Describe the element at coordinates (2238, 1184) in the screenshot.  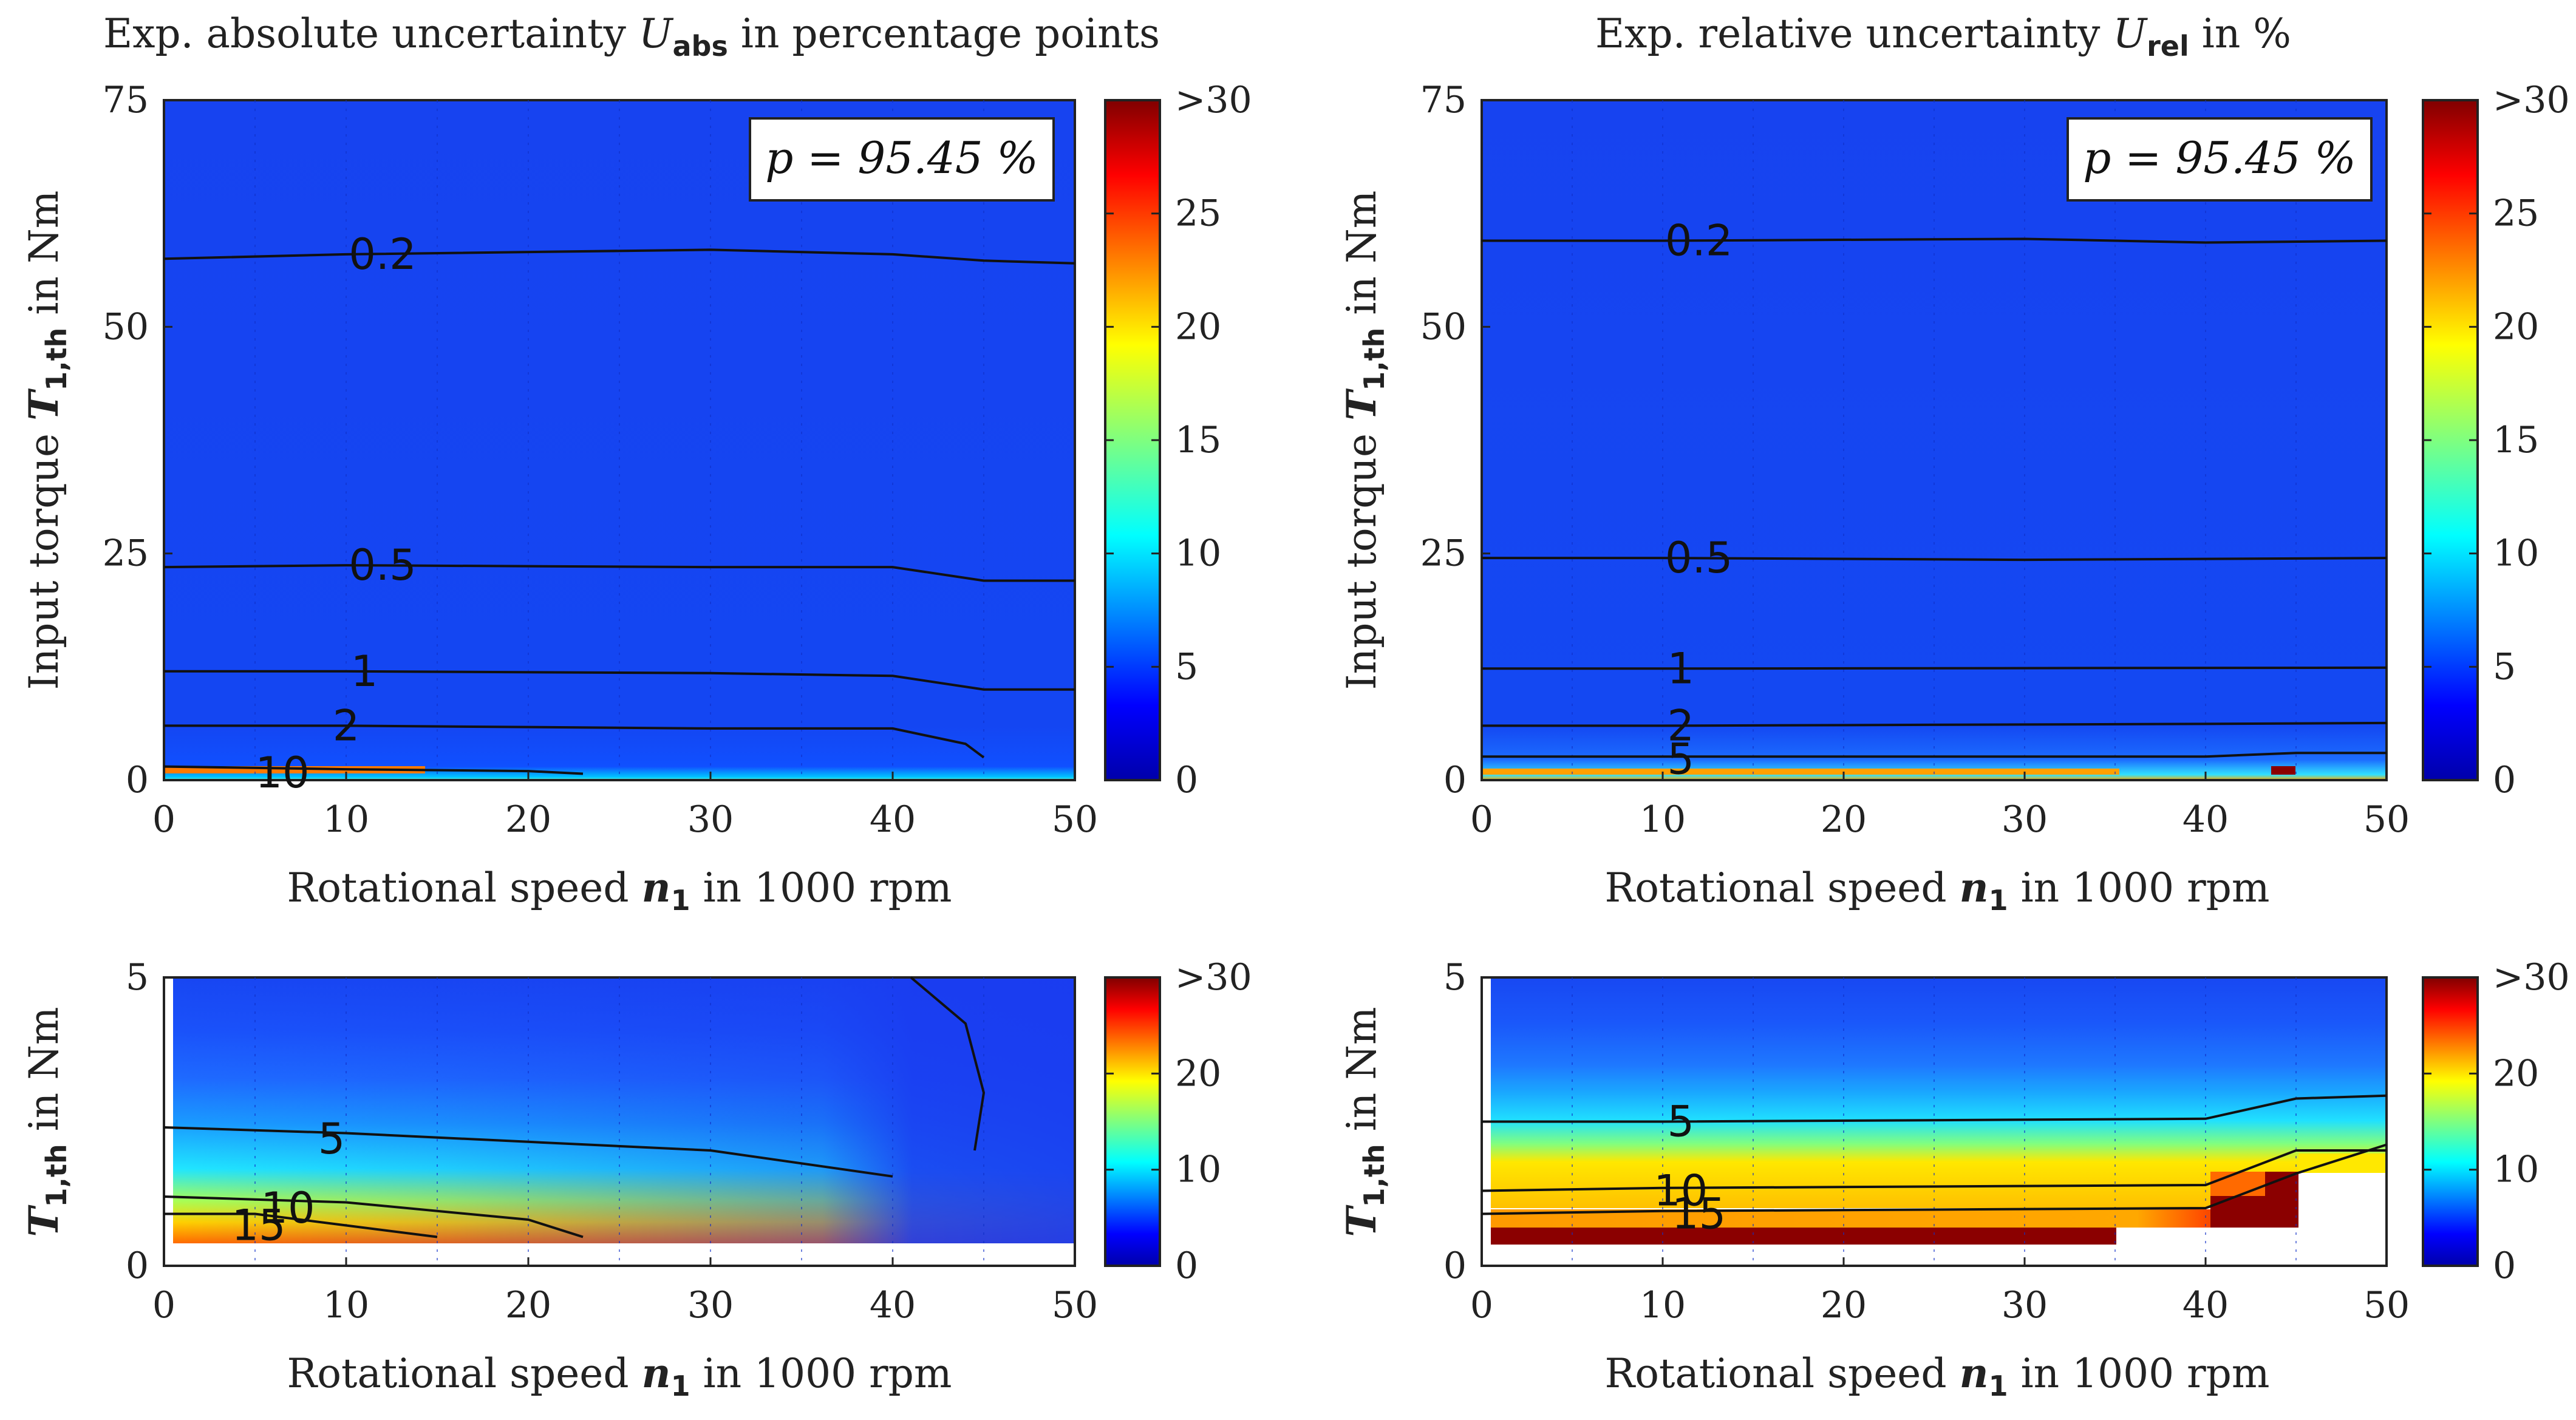
I see `hot-corner-orange` at that location.